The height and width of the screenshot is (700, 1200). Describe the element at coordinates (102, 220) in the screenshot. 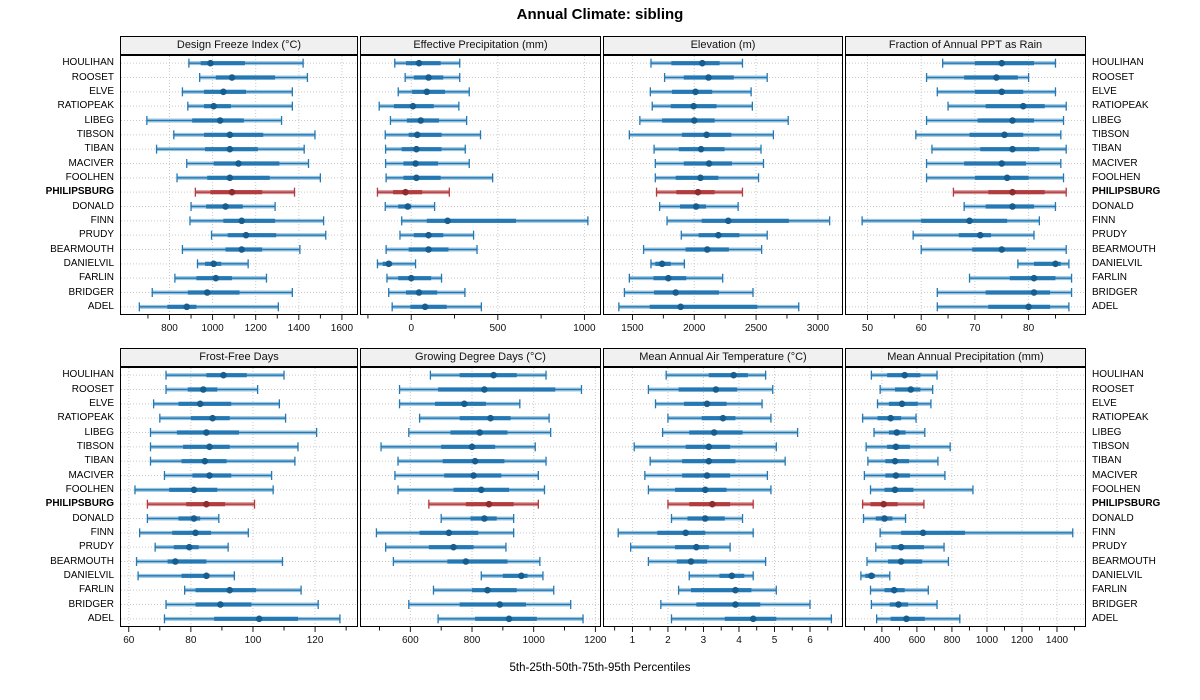

I see `station-label-left: FINN` at that location.